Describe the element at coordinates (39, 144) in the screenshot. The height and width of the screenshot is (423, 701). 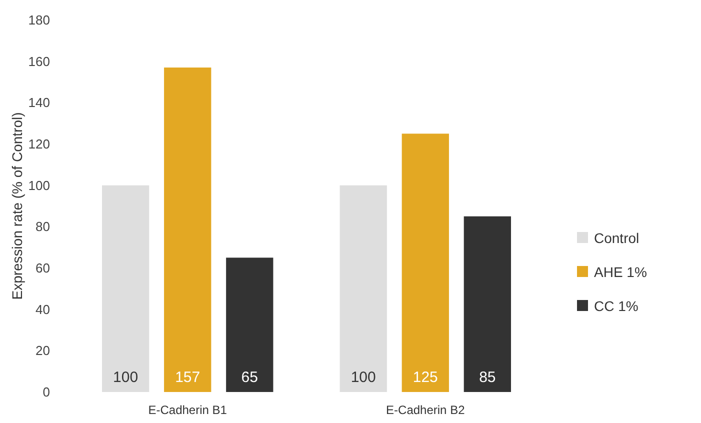
I see `y-tick-label: 120` at that location.